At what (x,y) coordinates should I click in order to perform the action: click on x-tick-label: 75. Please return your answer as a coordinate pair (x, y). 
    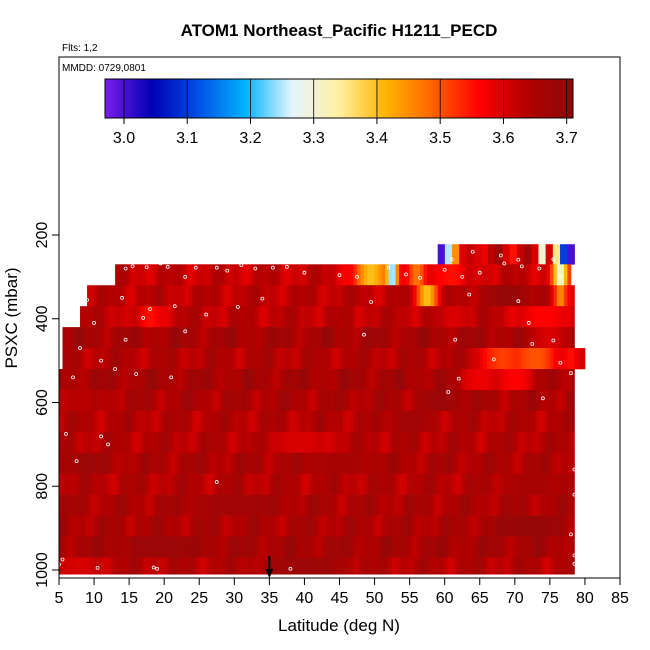
    Looking at the image, I should click on (550, 598).